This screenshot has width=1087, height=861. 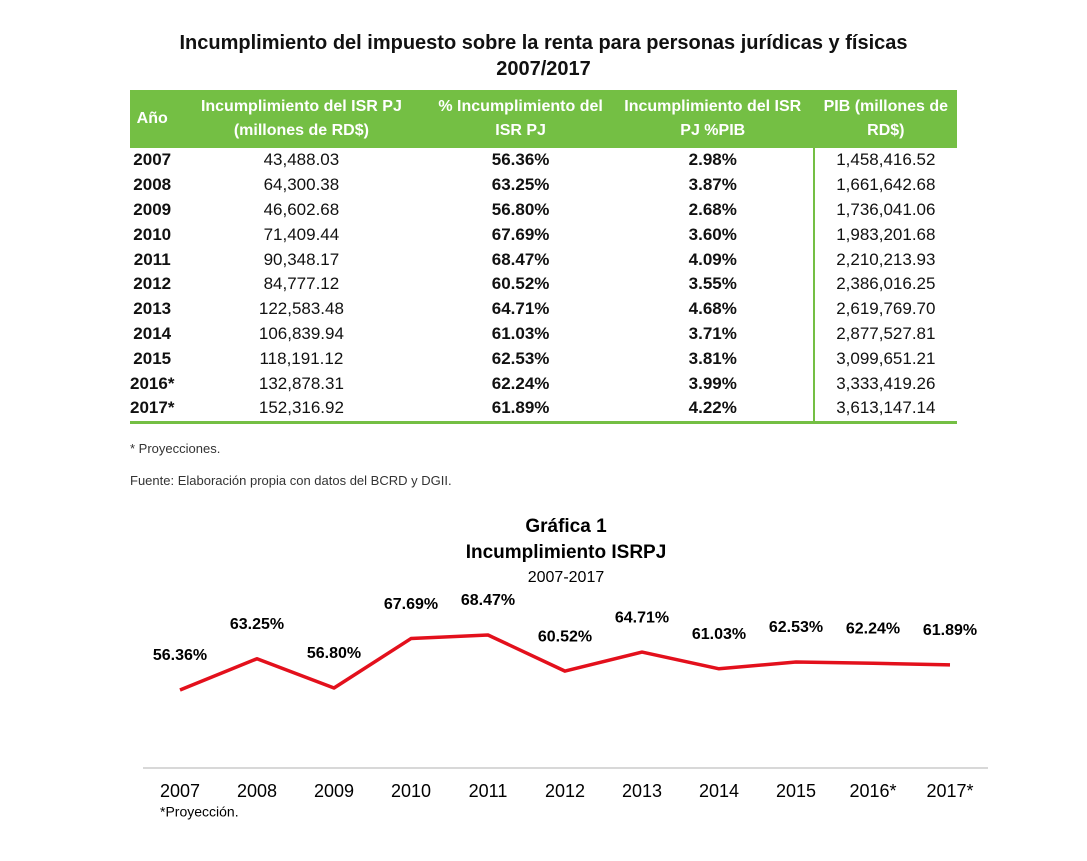 What do you see at coordinates (712, 259) in the screenshot?
I see `table-cell: 4.09%` at bounding box center [712, 259].